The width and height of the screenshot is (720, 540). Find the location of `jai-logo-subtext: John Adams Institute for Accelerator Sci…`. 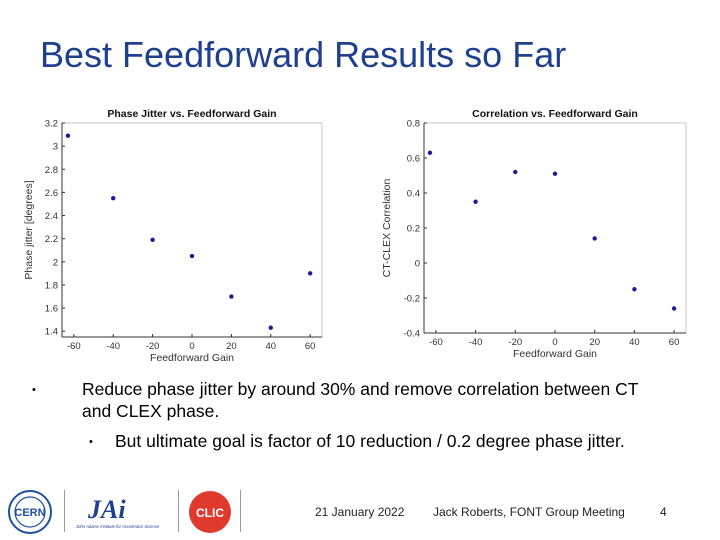

jai-logo-subtext: John Adams Institute for Accelerator Sci… is located at coordinates (117, 526).